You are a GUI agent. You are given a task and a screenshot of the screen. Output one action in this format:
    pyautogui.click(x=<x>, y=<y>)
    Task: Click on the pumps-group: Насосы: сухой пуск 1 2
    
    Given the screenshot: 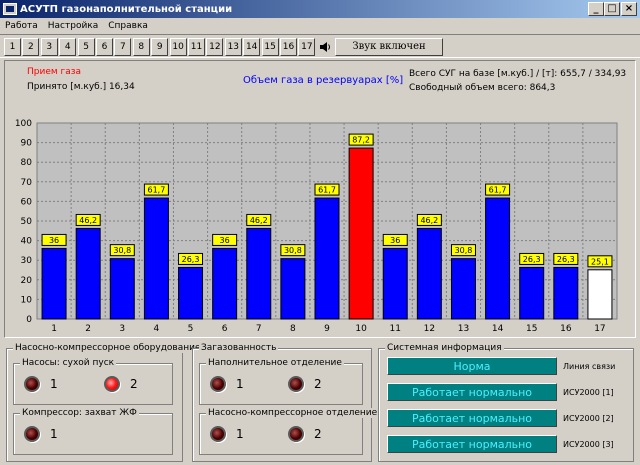 What is the action you would take?
    pyautogui.click(x=93, y=381)
    